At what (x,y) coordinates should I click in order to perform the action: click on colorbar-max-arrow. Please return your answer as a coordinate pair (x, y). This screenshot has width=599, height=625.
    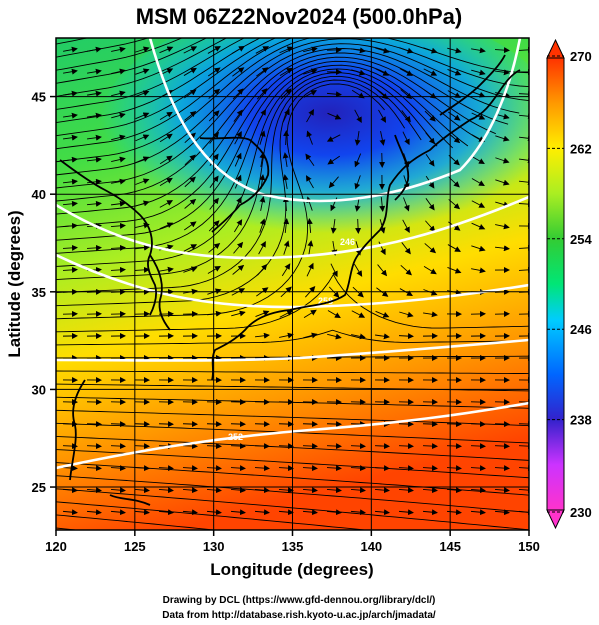
    Looking at the image, I should click on (555, 48).